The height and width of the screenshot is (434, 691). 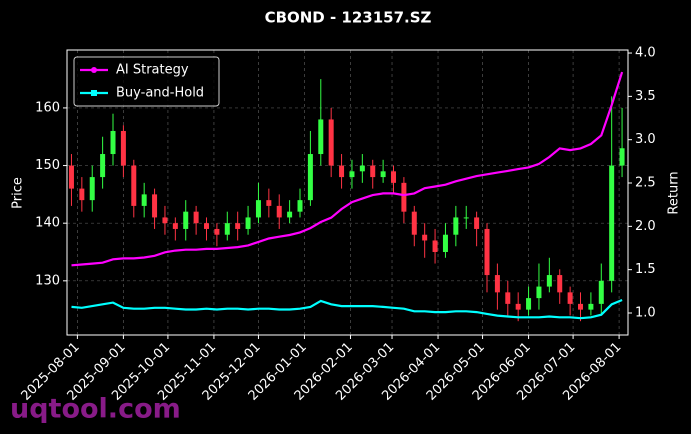 What do you see at coordinates (47, 280) in the screenshot?
I see `y-tick-label: 130` at bounding box center [47, 280].